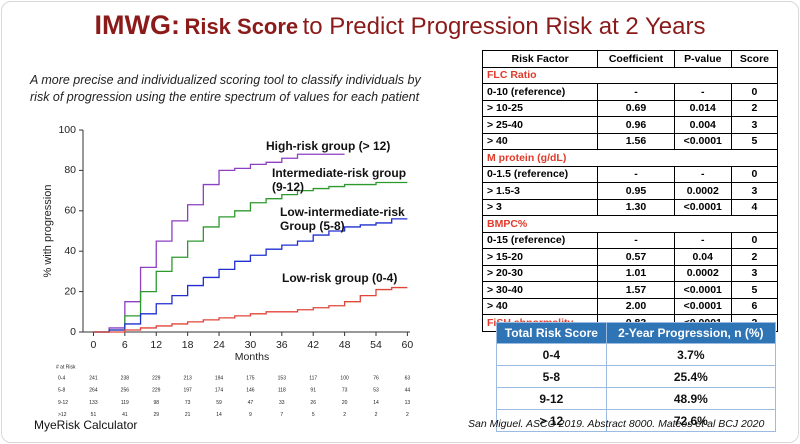 This screenshot has width=800, height=444. I want to click on table-cell: 0.0002, so click(702, 191).